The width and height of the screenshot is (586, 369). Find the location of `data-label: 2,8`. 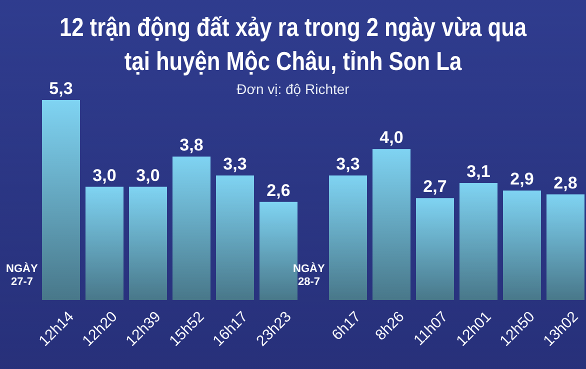

data-label: 2,8 is located at coordinates (566, 182).